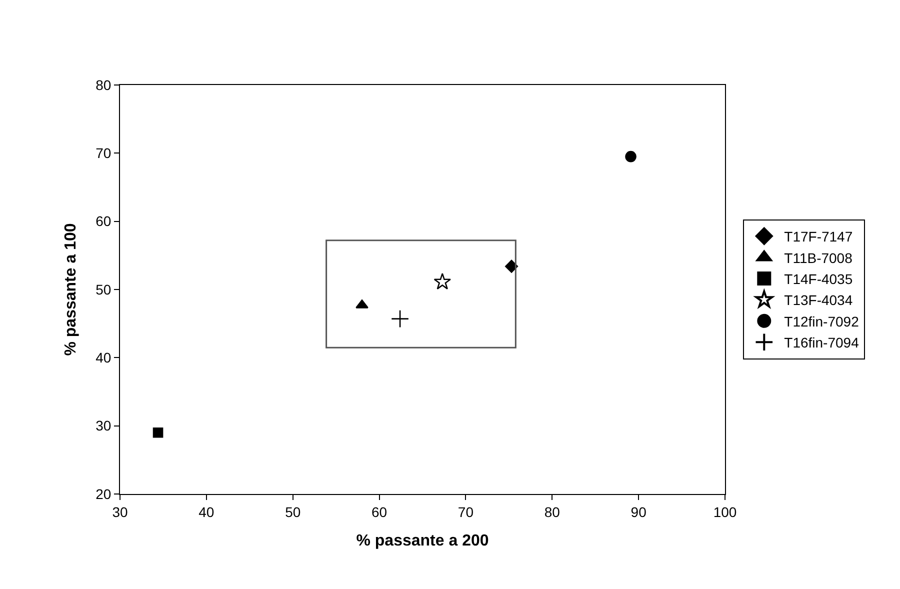 Image resolution: width=900 pixels, height=589 pixels. I want to click on x-tick-label: 90, so click(638, 512).